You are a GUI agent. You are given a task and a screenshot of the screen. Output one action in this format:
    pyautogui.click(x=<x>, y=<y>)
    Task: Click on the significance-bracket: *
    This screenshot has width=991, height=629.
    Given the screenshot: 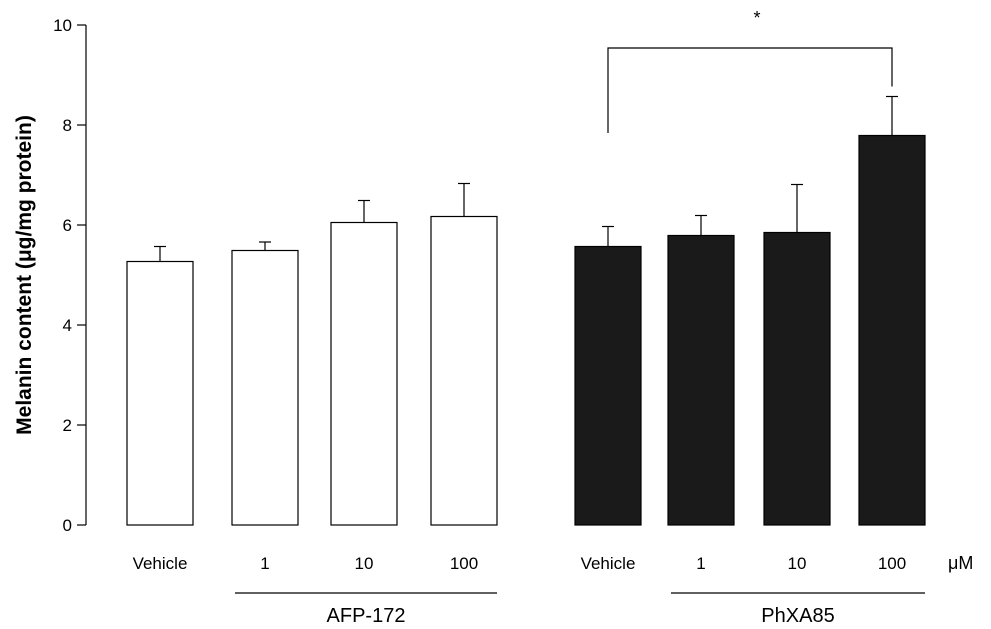 What is the action you would take?
    pyautogui.click(x=750, y=70)
    